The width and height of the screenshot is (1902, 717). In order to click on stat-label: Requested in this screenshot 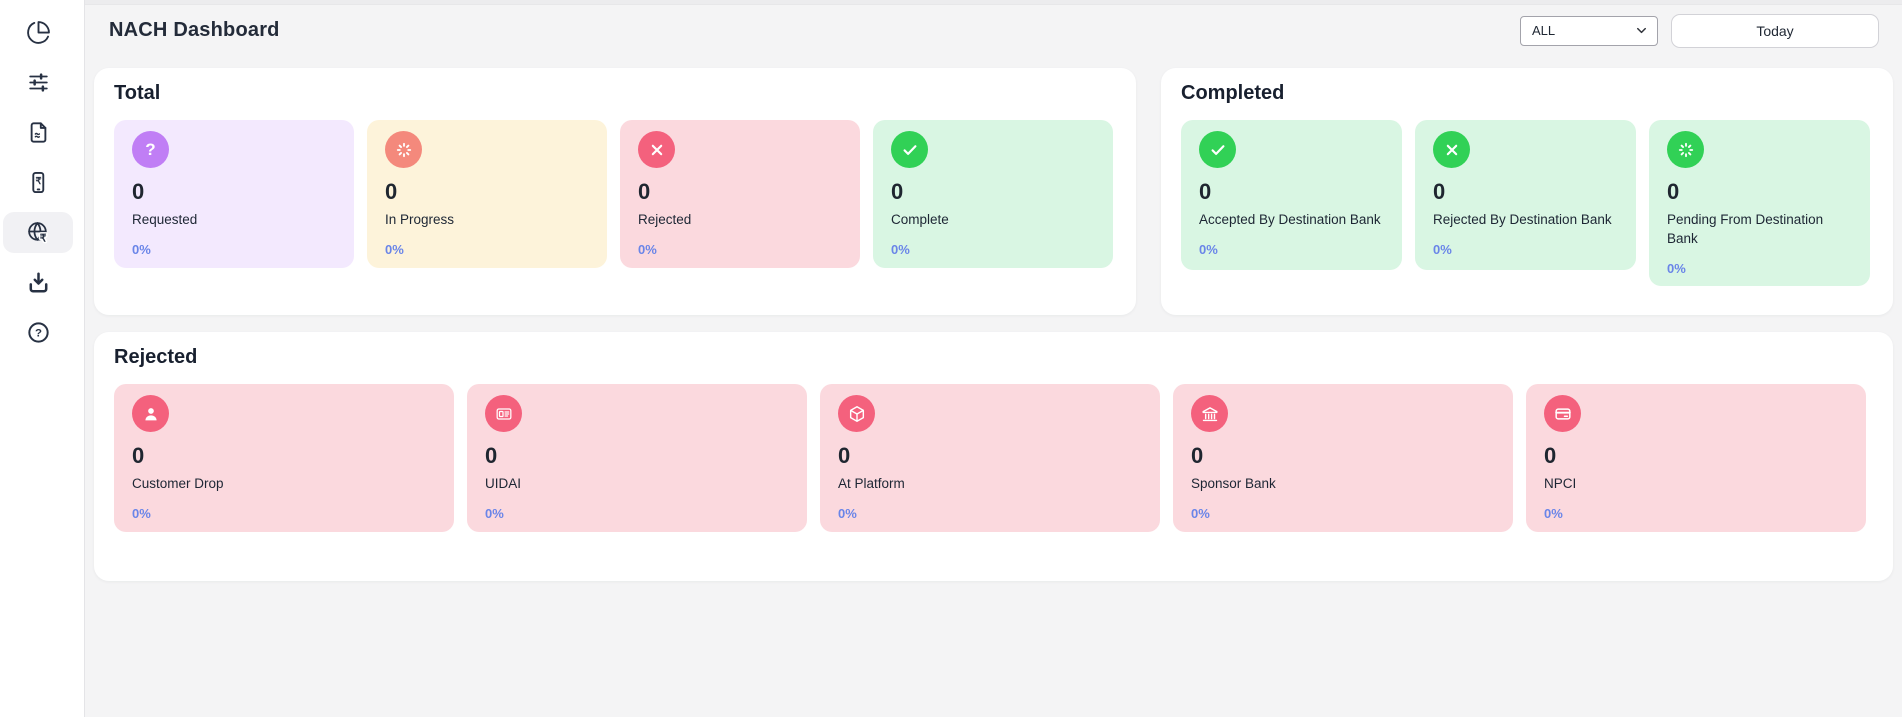, I will do `click(165, 220)`.